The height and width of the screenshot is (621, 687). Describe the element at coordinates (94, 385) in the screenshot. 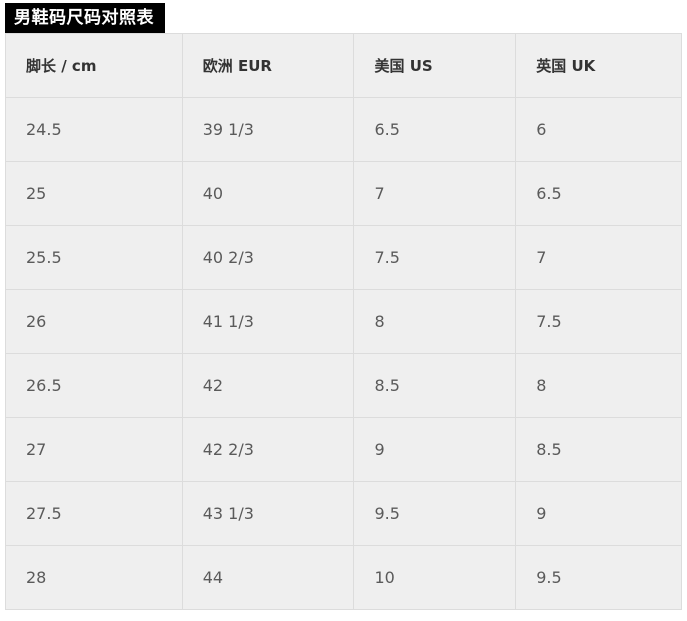

I see `table-cell: 26.5` at that location.